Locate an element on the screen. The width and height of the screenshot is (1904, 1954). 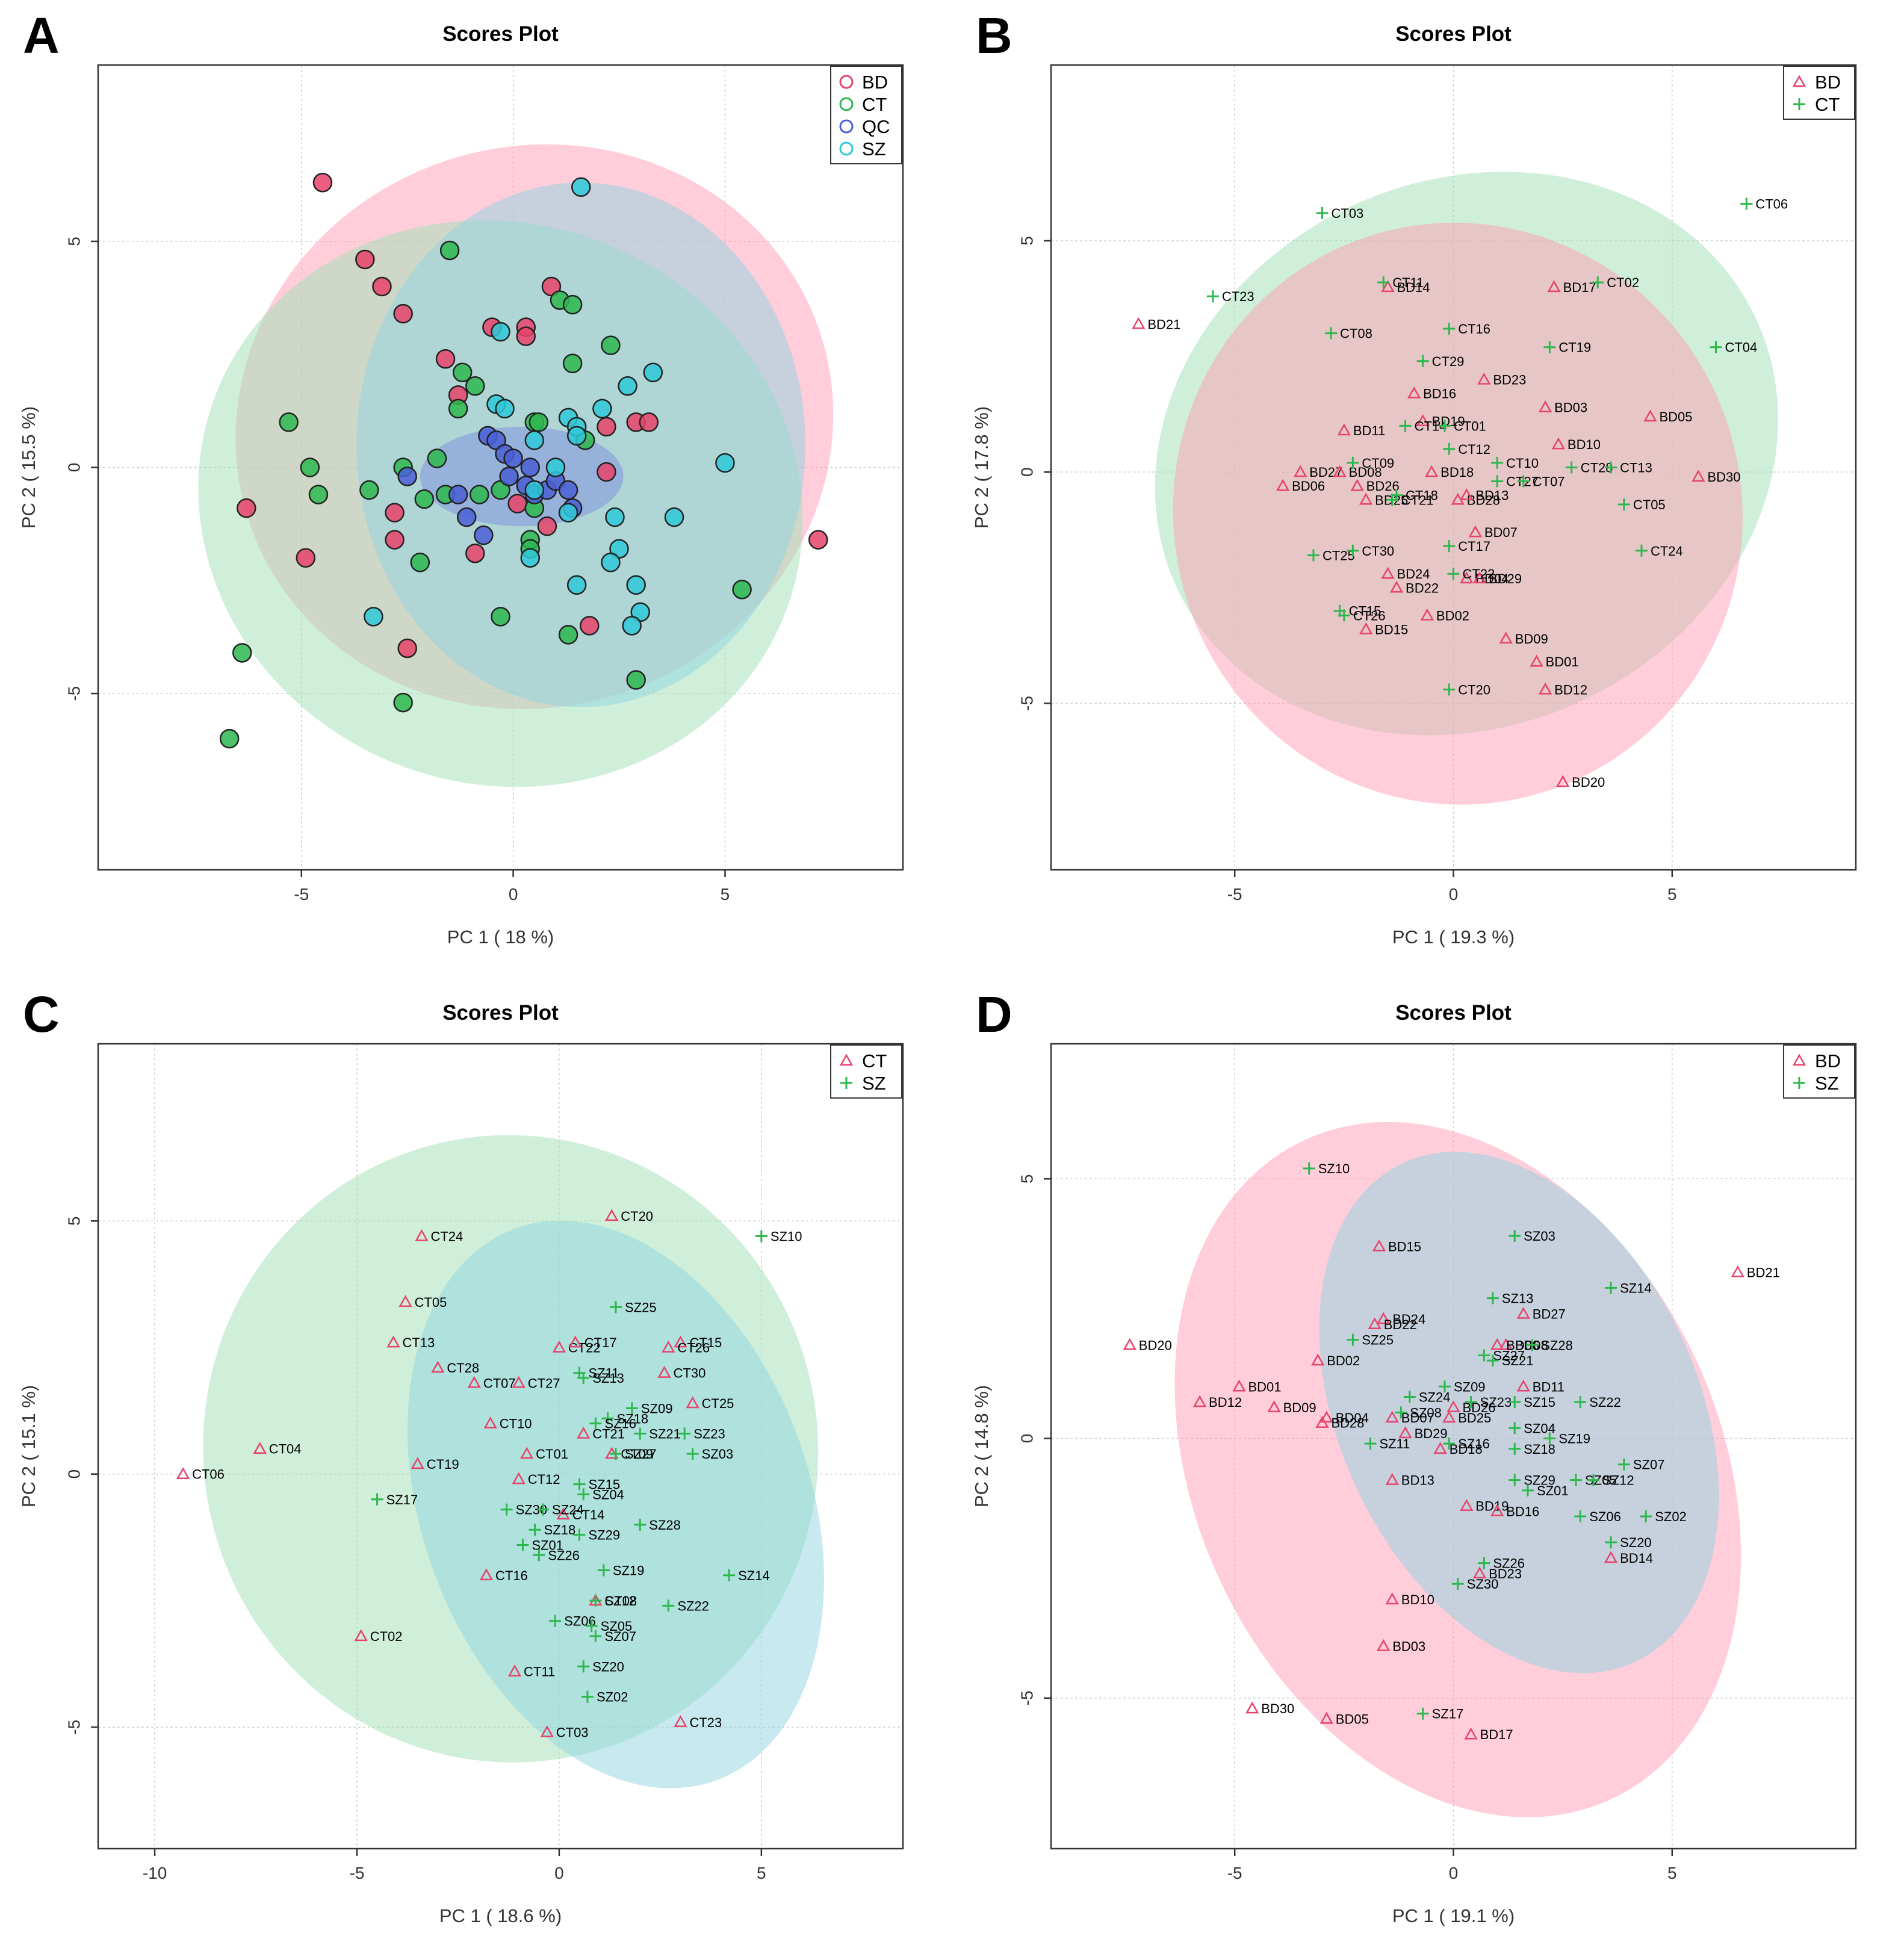
confidence-ellipses is located at coordinates (1467, 488).